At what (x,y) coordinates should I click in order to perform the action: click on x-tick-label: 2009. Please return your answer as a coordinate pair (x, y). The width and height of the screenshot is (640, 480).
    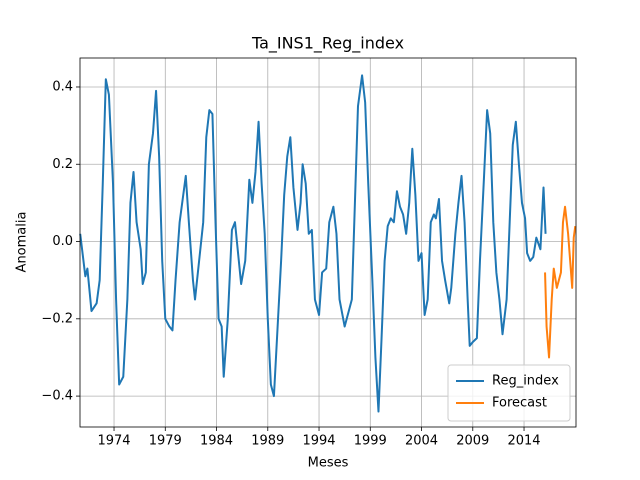
    Looking at the image, I should click on (472, 441).